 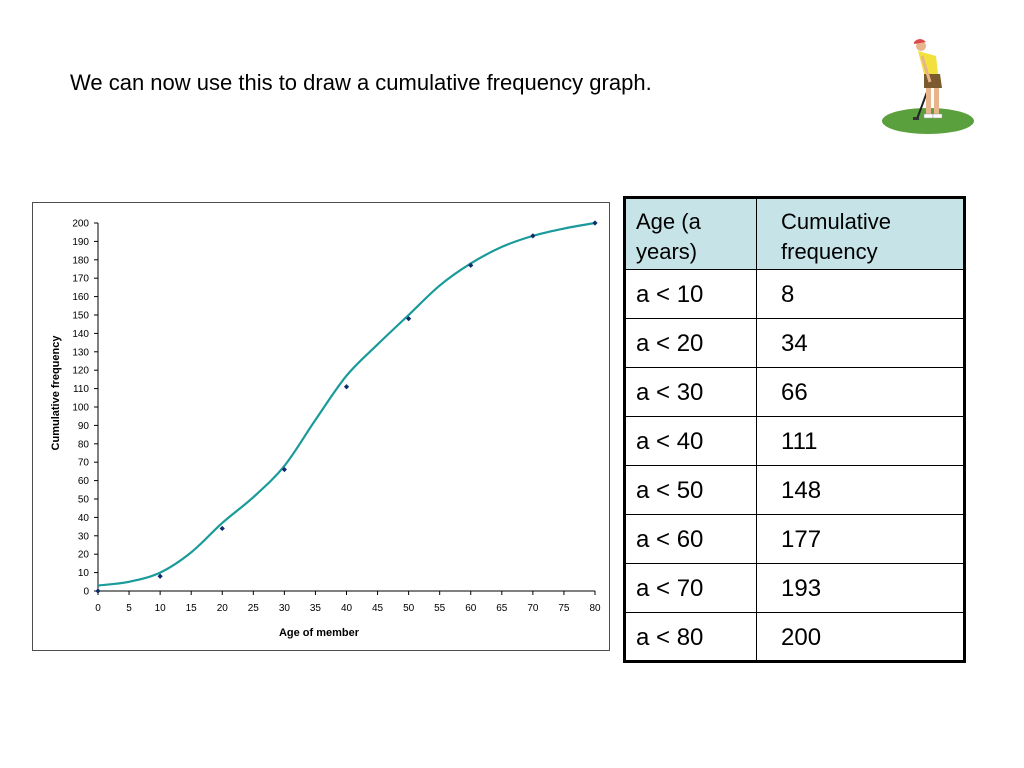 What do you see at coordinates (84, 426) in the screenshot?
I see `y-tick-label: 90` at bounding box center [84, 426].